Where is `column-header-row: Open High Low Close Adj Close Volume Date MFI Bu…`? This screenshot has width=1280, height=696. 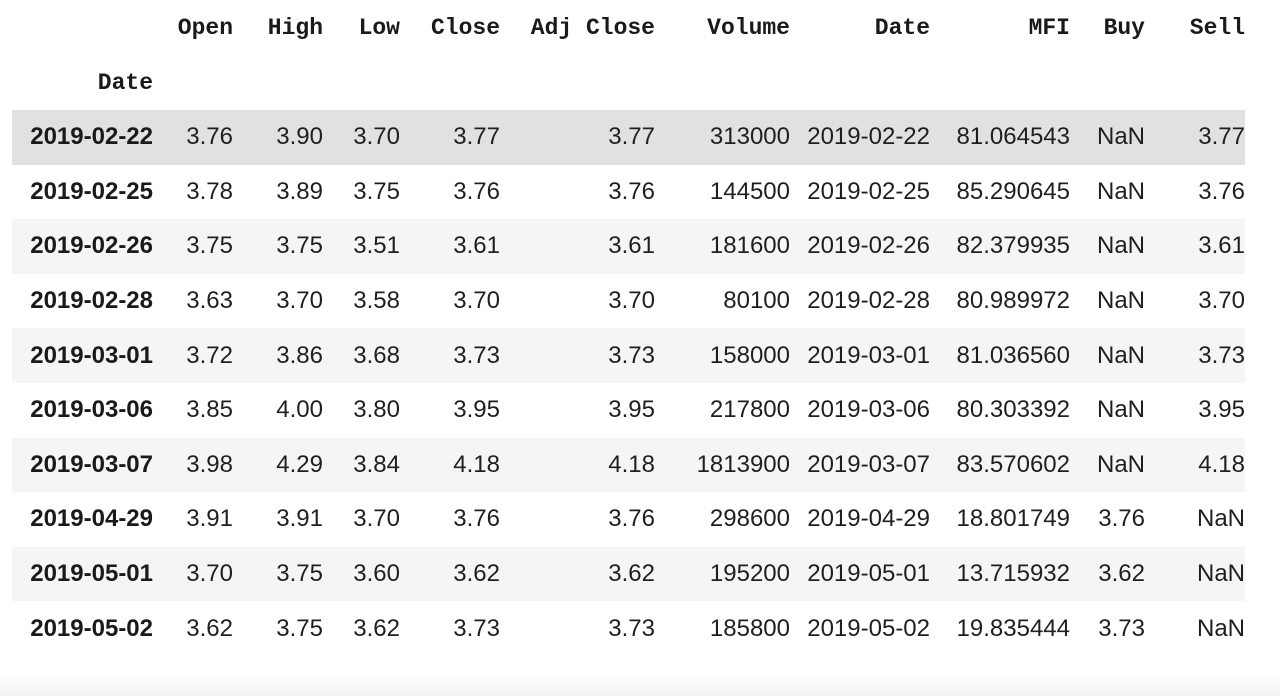 column-header-row: Open High Low Close Adj Close Volume Date MFI Bu… is located at coordinates (628, 27).